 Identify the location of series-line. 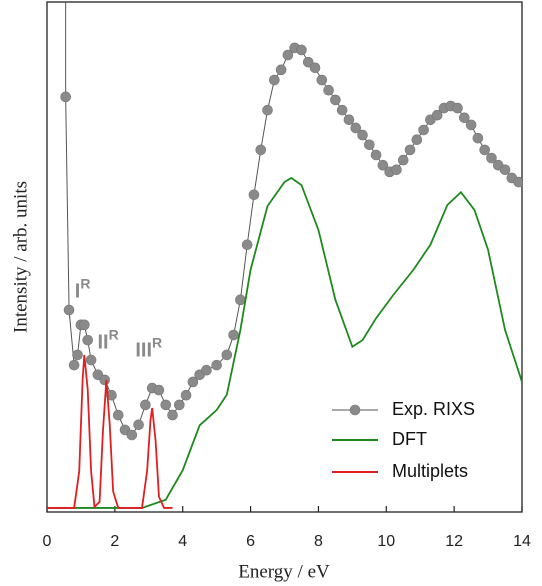
(110, 431).